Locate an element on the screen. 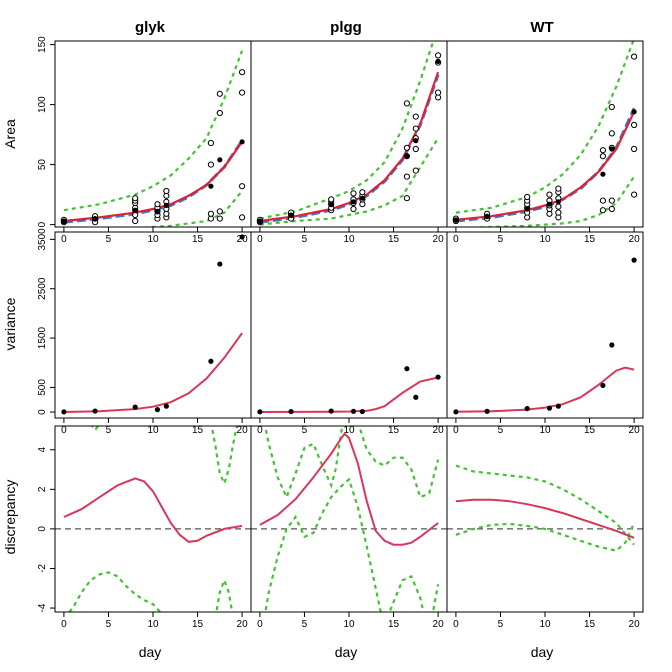  series-band-lower-c is located at coordinates (435, 598).